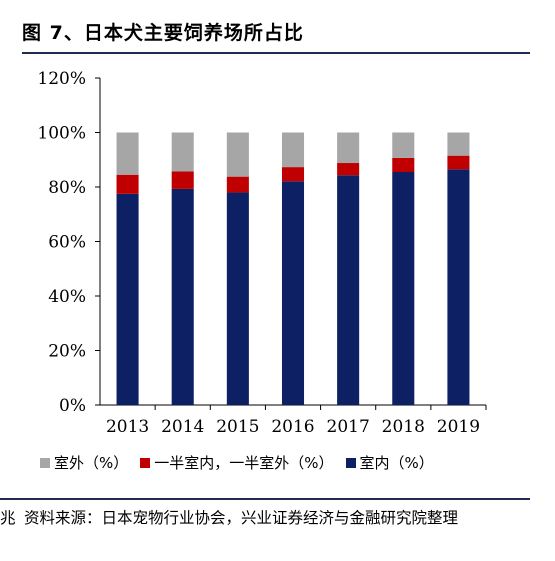 The image size is (555, 561). What do you see at coordinates (61, 79) in the screenshot?
I see `y-tick-label: 120%` at bounding box center [61, 79].